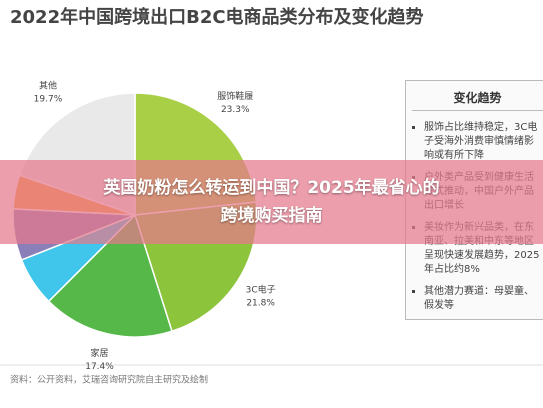  I want to click on source: 资料：公开资料，艾瑞咨询研究院自主研究及绘制, so click(109, 380).